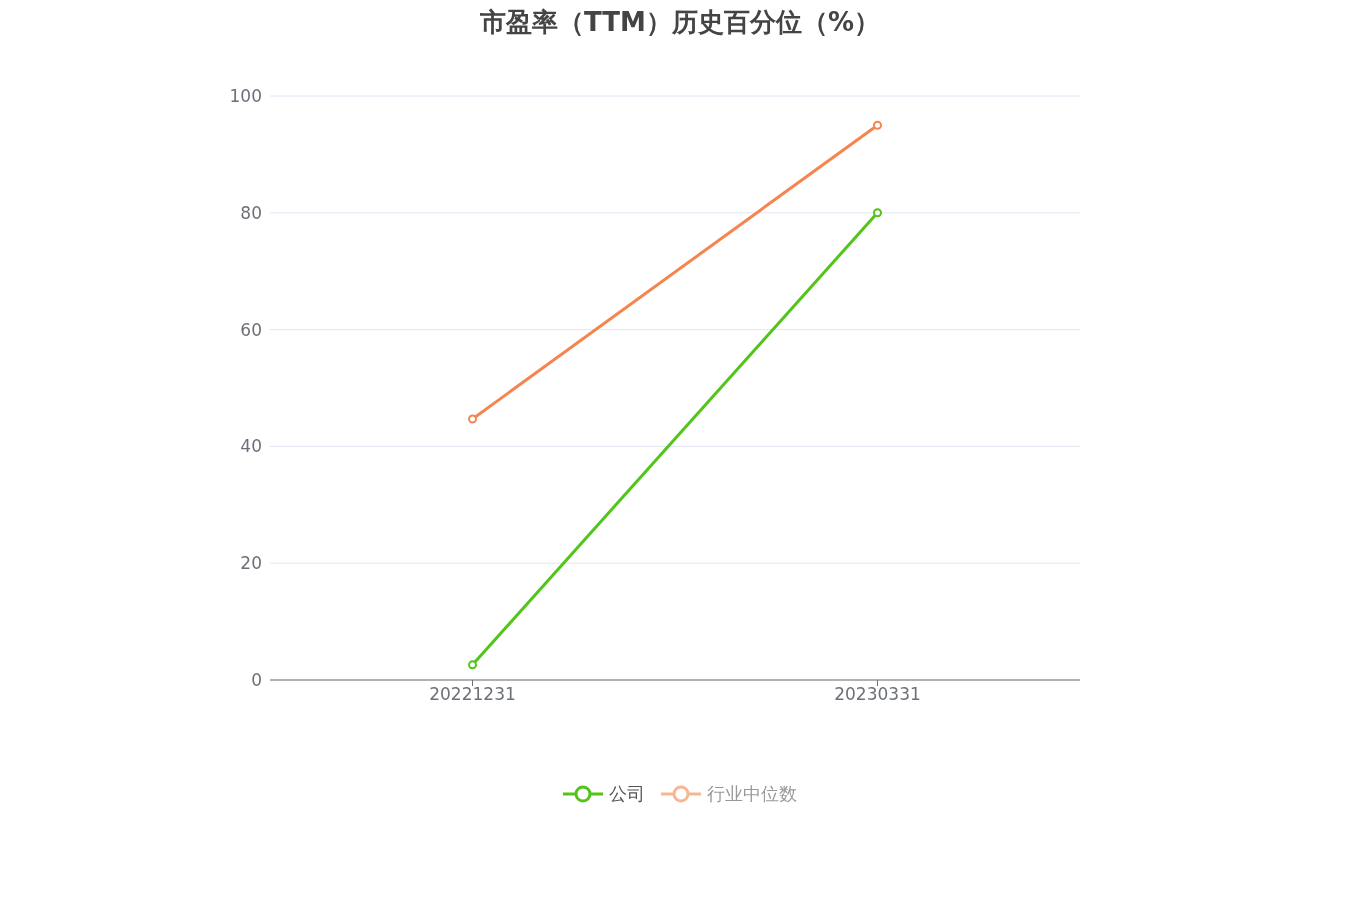  What do you see at coordinates (251, 446) in the screenshot?
I see `y-tick-label: 40` at bounding box center [251, 446].